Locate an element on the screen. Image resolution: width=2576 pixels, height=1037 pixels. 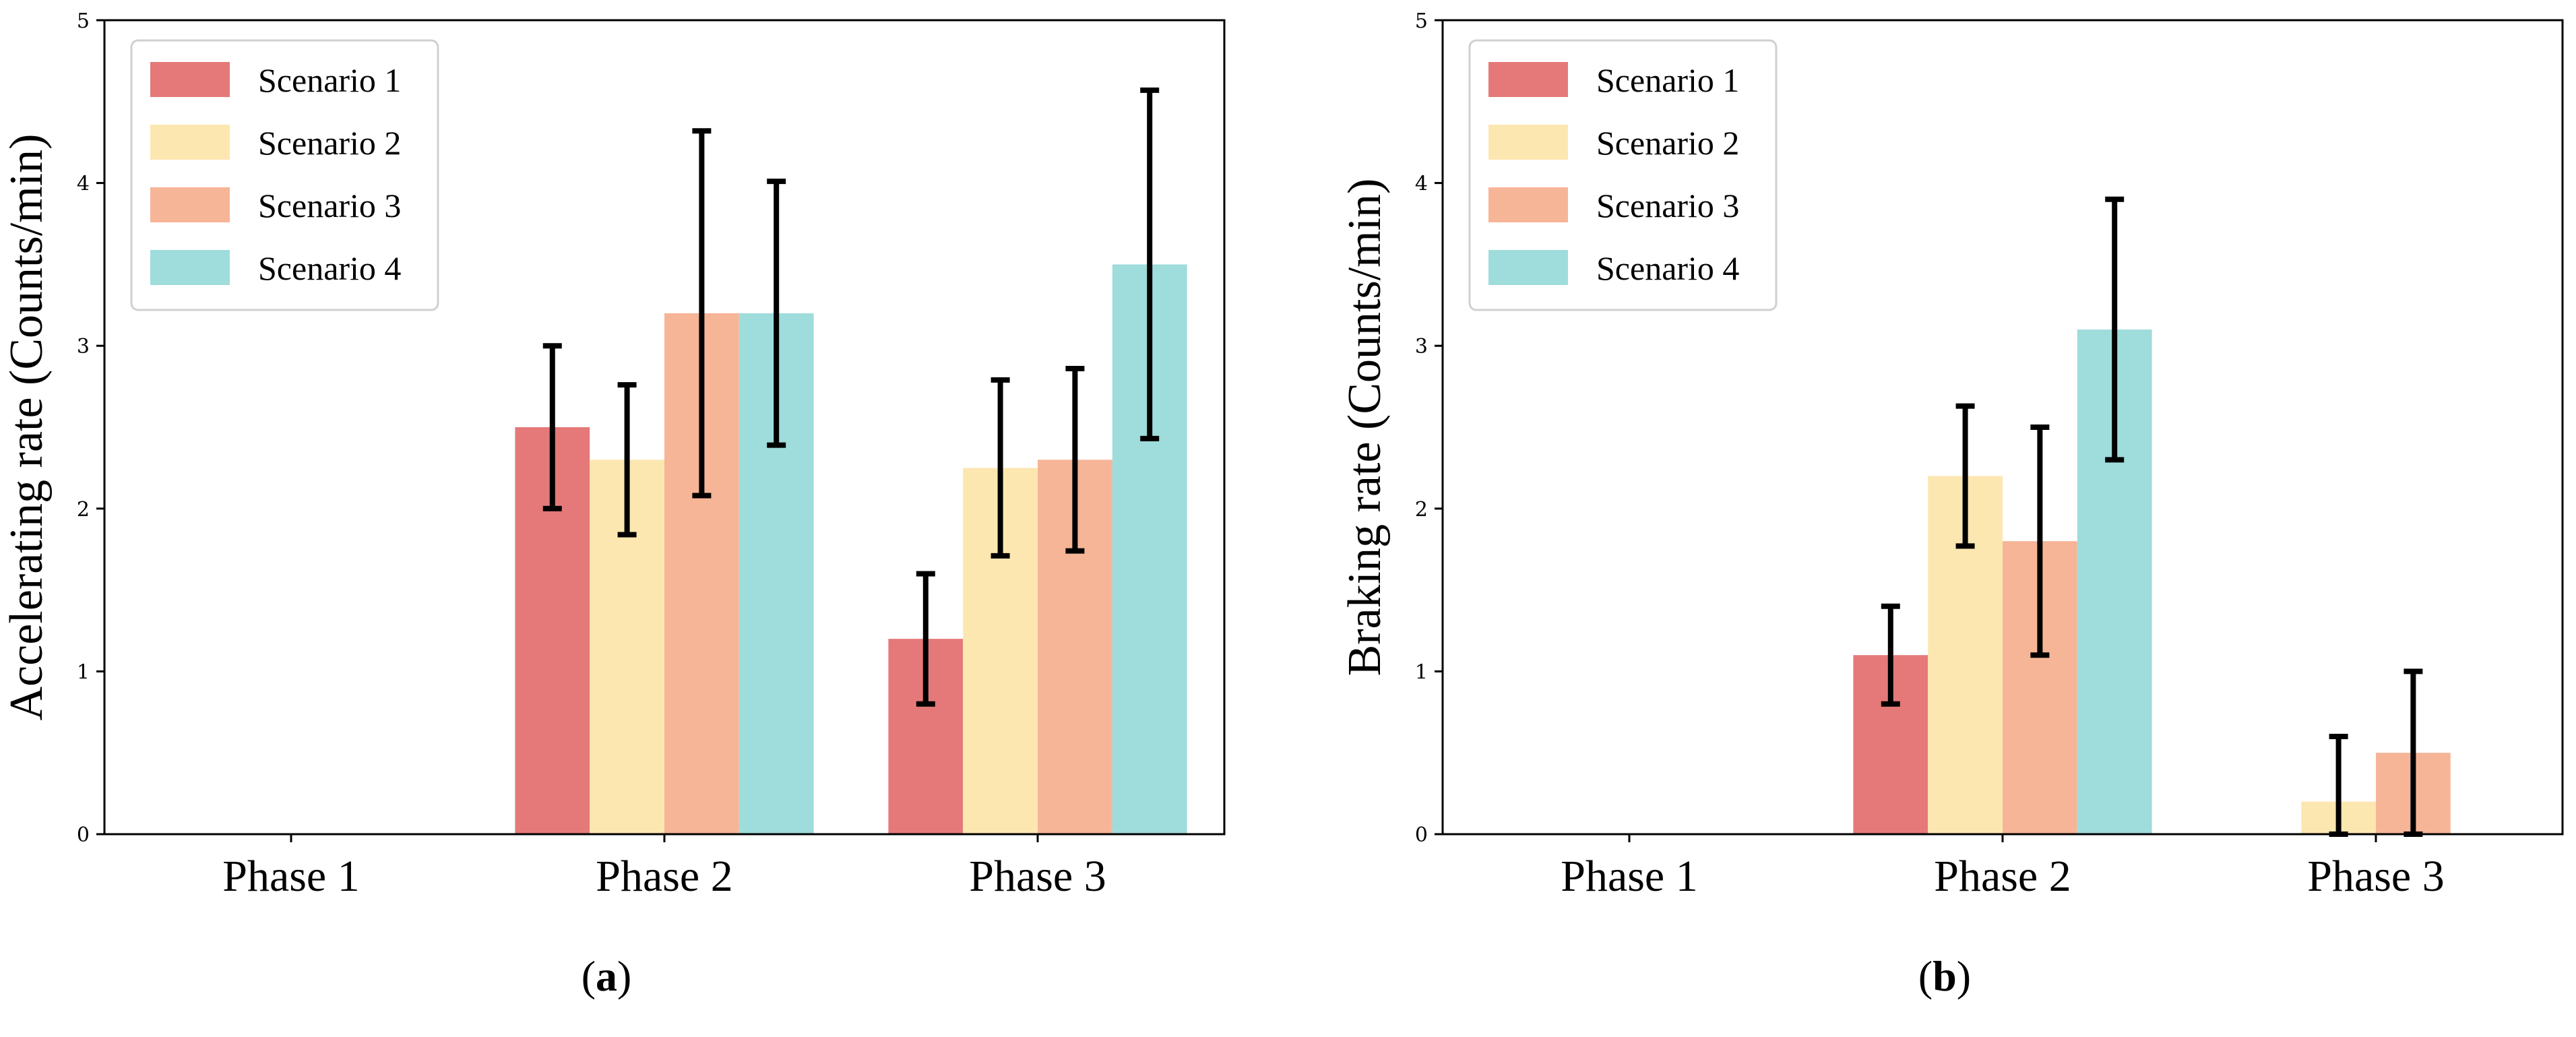
panel-label: (a) is located at coordinates (607, 976).